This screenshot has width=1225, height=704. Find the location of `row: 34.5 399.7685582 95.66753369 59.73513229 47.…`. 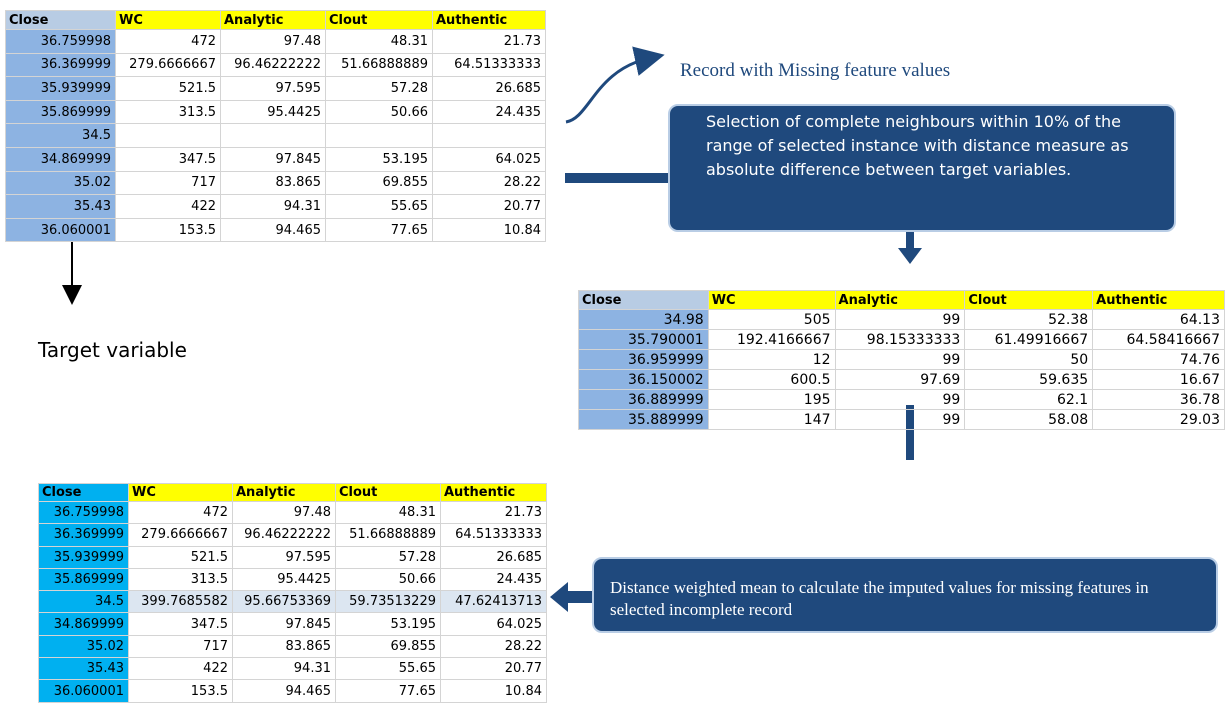

row: 34.5 399.7685582 95.66753369 59.73513229 47.… is located at coordinates (292, 602).